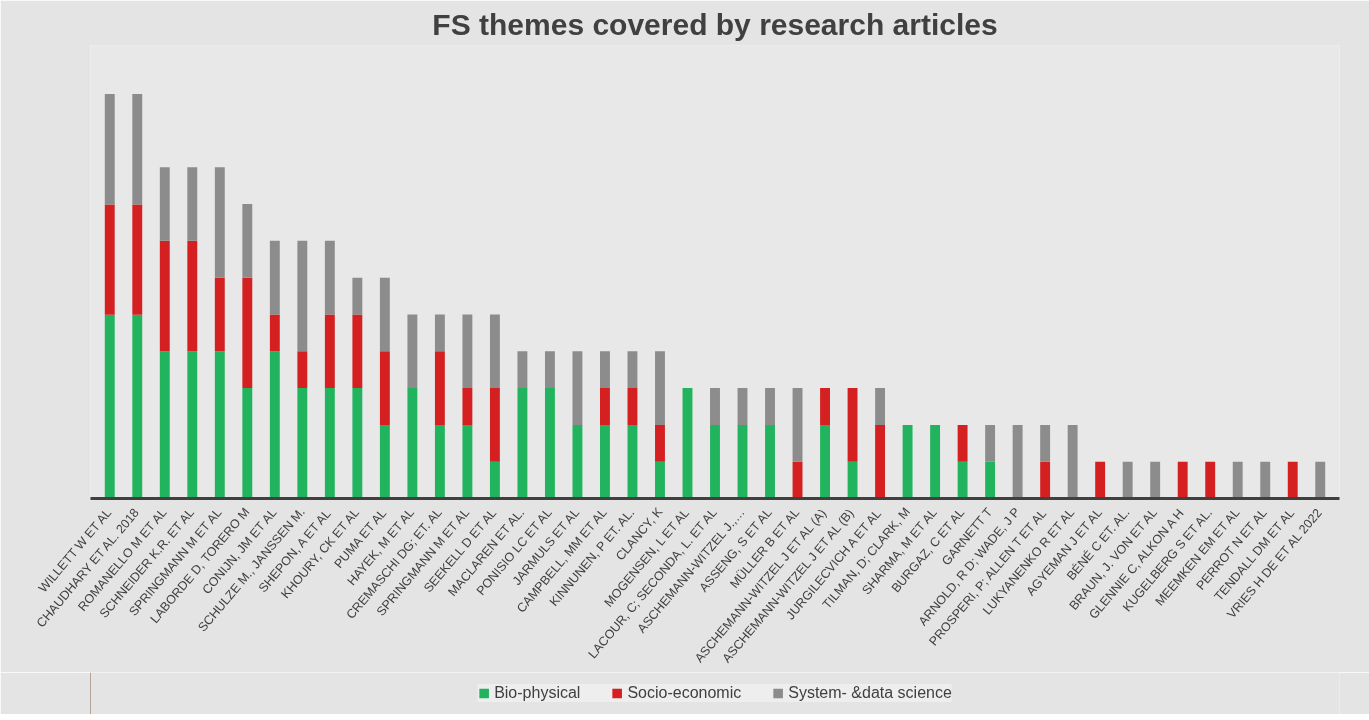 The width and height of the screenshot is (1369, 720). Describe the element at coordinates (715, 24) in the screenshot. I see `chart-title: FS themes covered by research articles` at that location.